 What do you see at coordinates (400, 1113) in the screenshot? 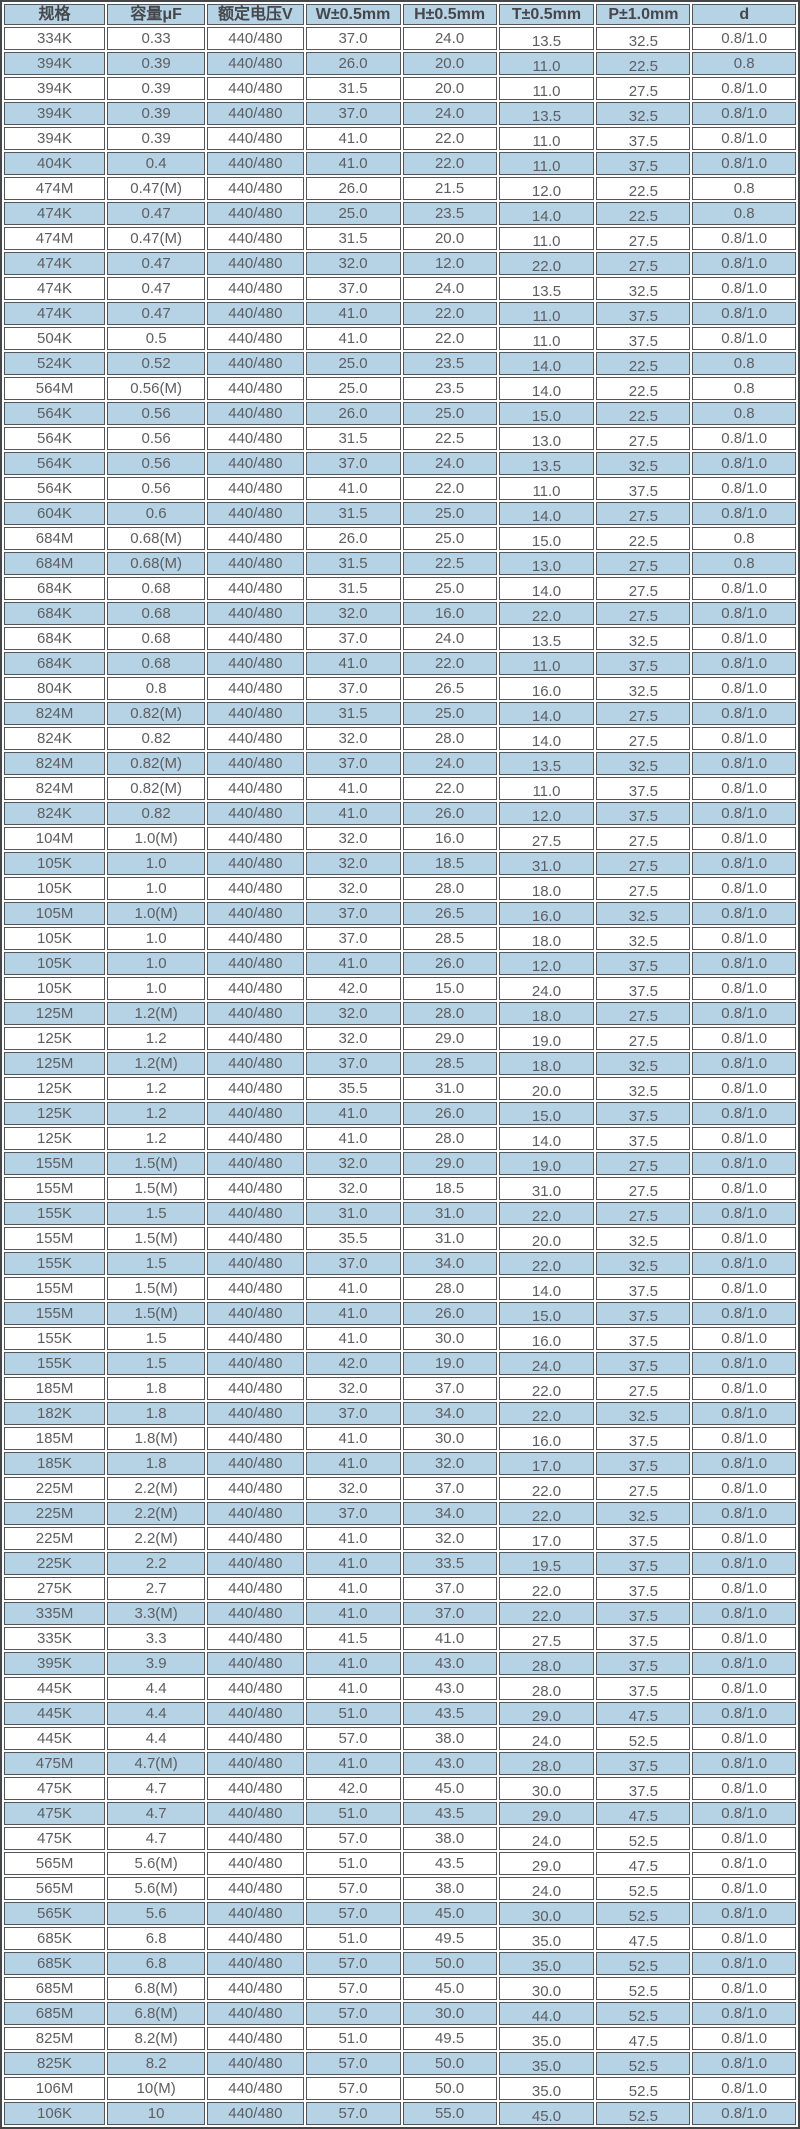
I see `table-row: 125K 1.2 440/480 41.0 26.0 15.0 37.5 0.8/1.0` at bounding box center [400, 1113].